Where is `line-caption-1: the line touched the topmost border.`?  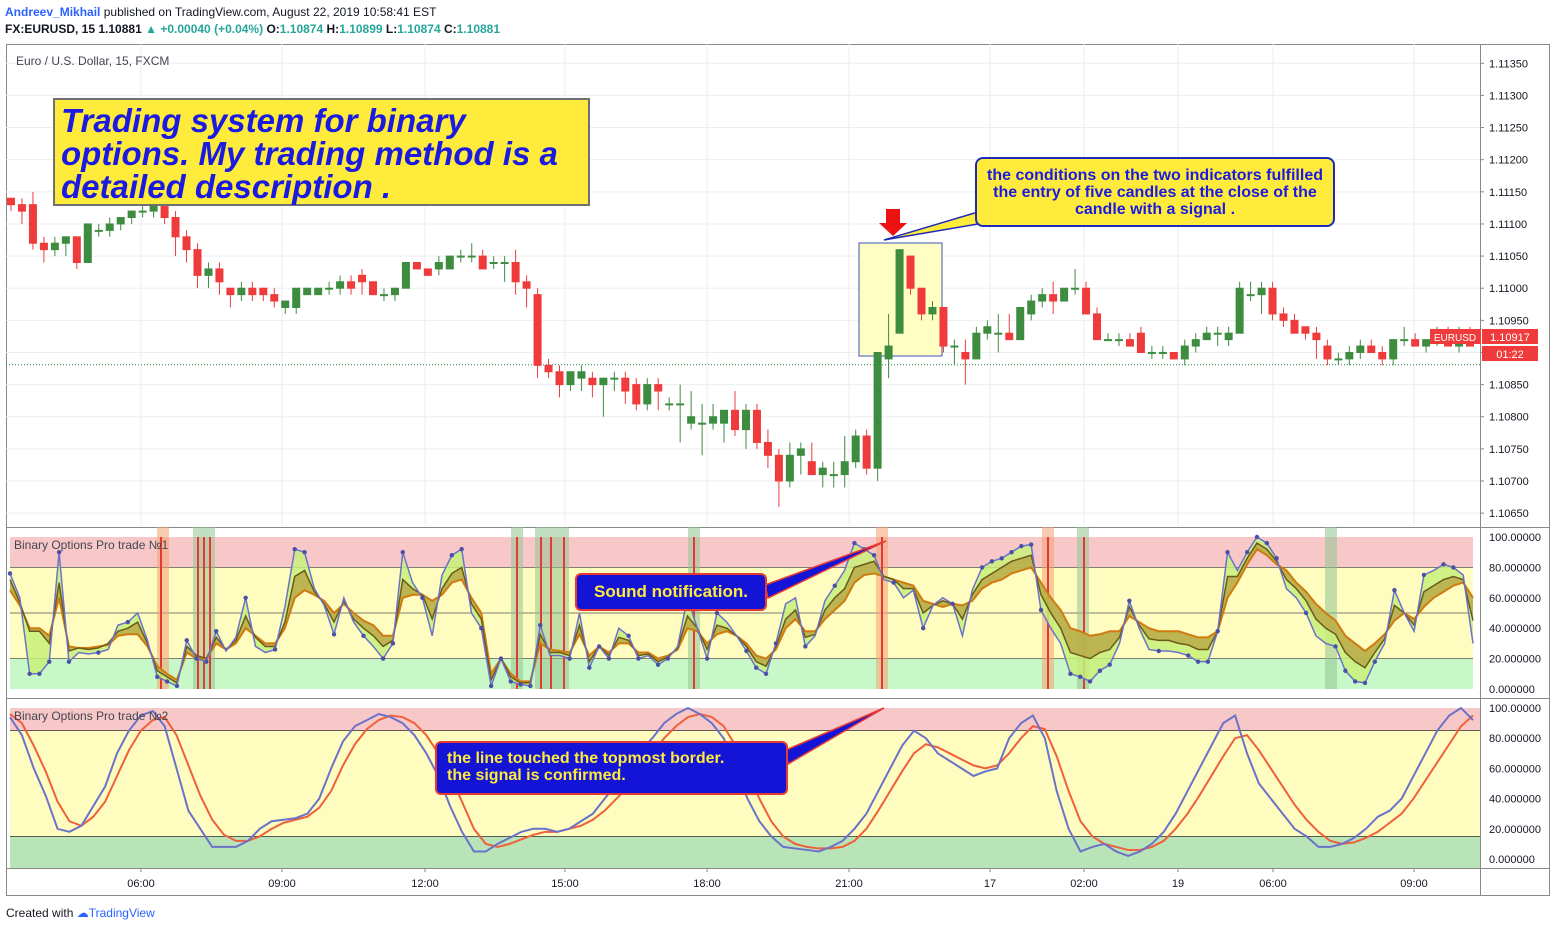
line-caption-1: the line touched the topmost border. is located at coordinates (586, 758).